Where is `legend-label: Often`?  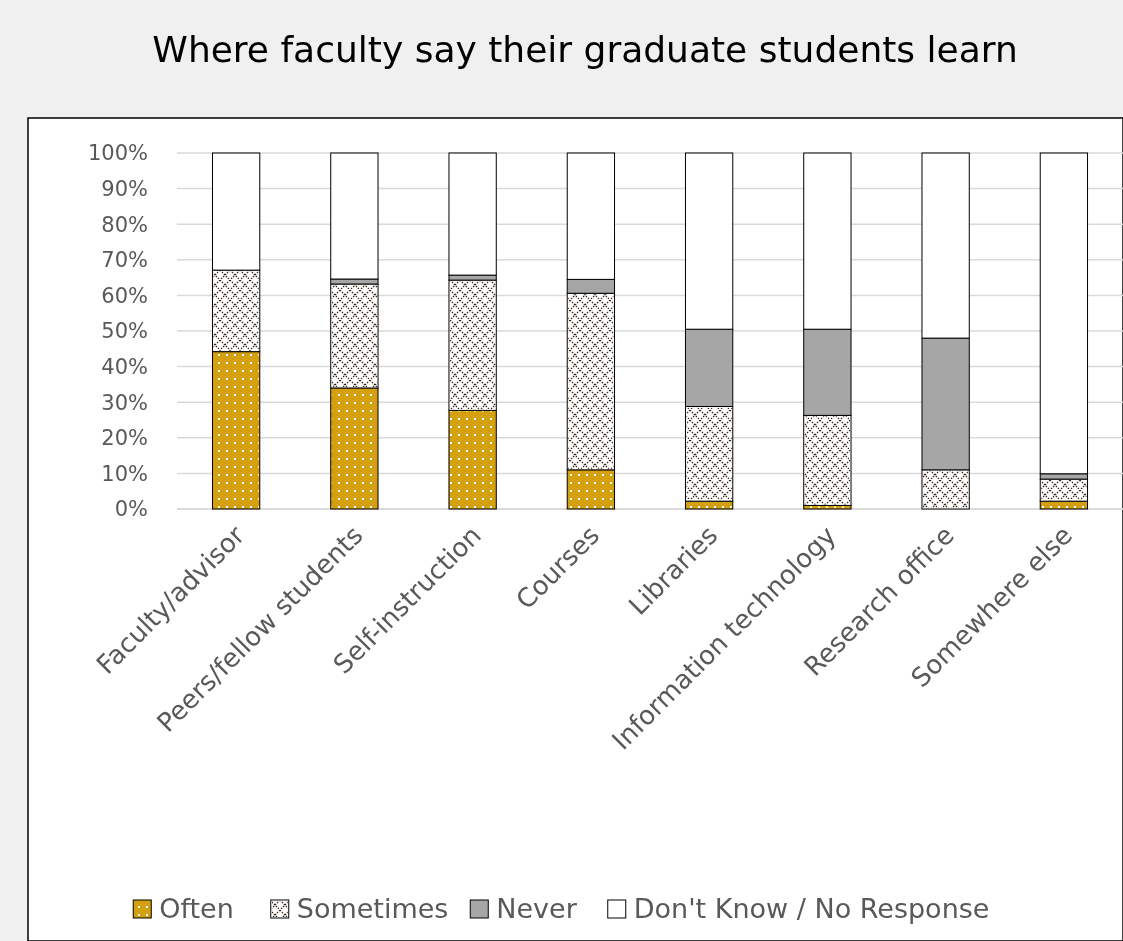 legend-label: Often is located at coordinates (196, 909).